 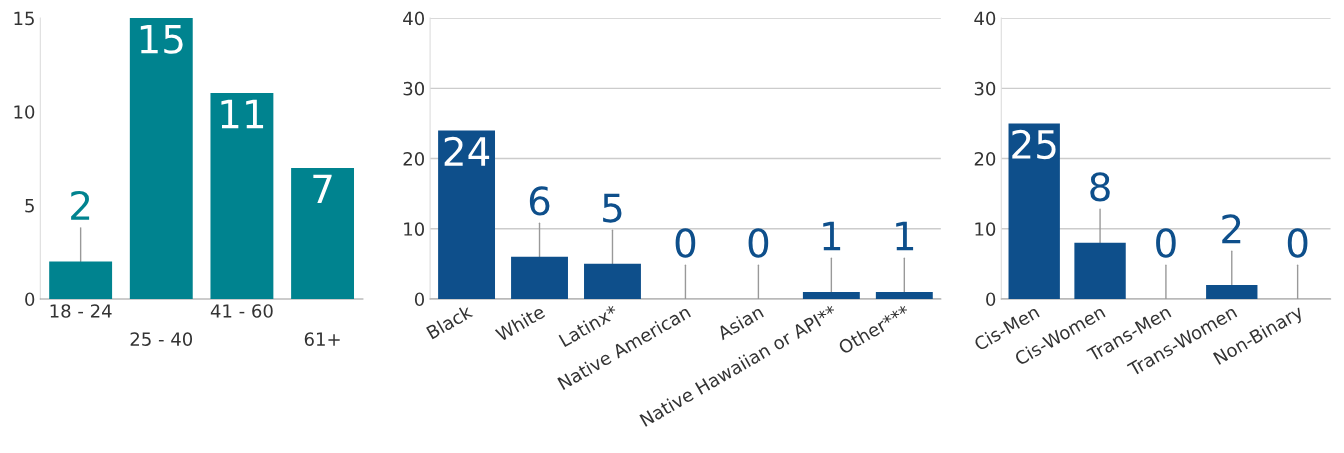 I want to click on data-label: 5, so click(x=612, y=208).